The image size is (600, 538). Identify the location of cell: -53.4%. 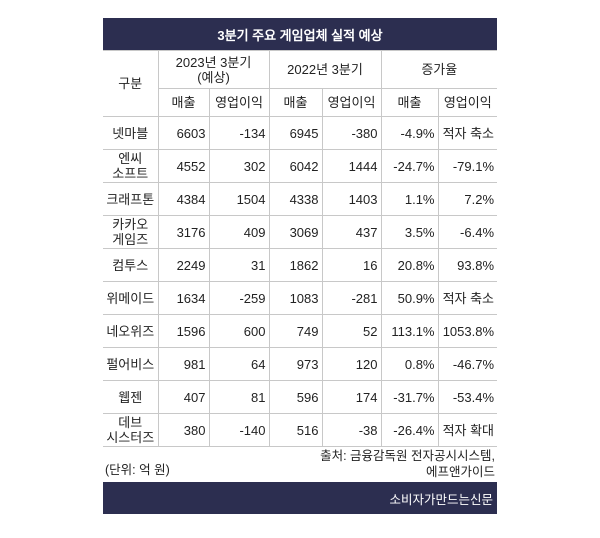
(467, 397).